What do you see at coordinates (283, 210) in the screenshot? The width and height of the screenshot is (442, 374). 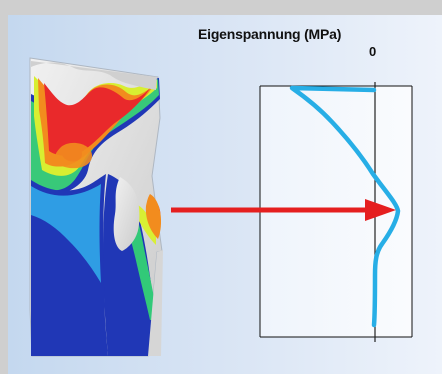 I see `location-arrow` at bounding box center [283, 210].